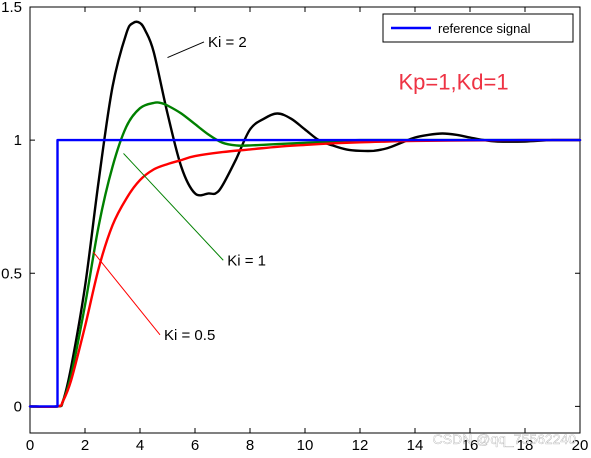 The width and height of the screenshot is (591, 458). Describe the element at coordinates (505, 439) in the screenshot. I see `watermark-text: CSDN @qq_75562240` at that location.